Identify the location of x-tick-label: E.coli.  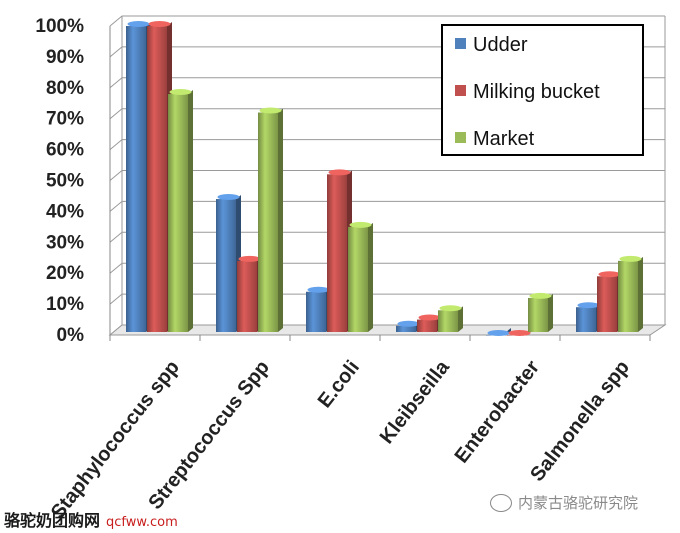
(339, 385).